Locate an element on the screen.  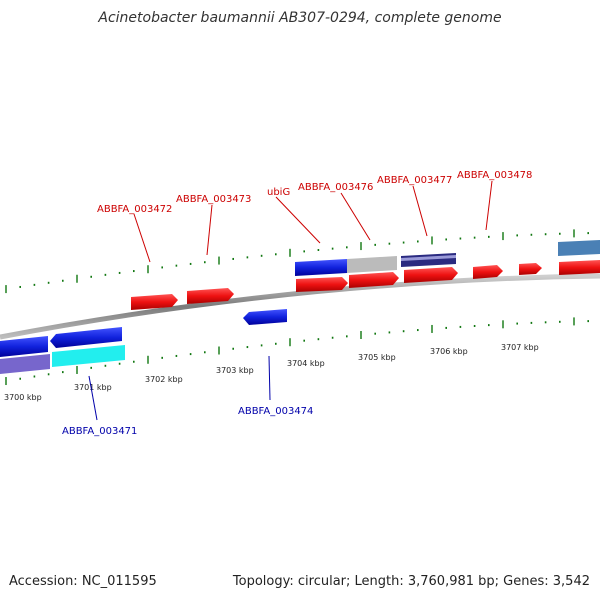
kbp-label: 3707 kbp is located at coordinates (520, 347).